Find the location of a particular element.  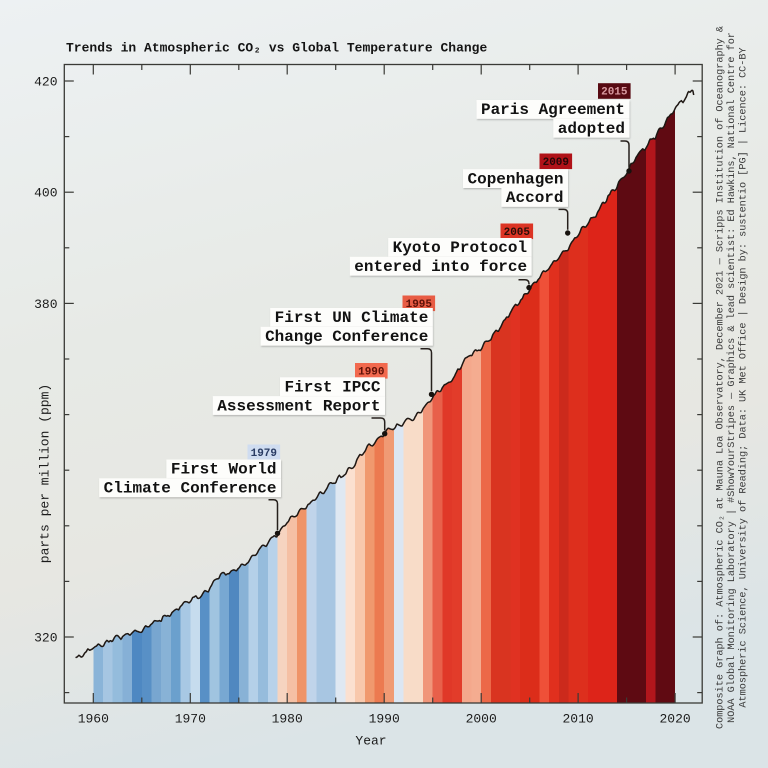

svg-text: Copenhagen is located at coordinates (515, 179).